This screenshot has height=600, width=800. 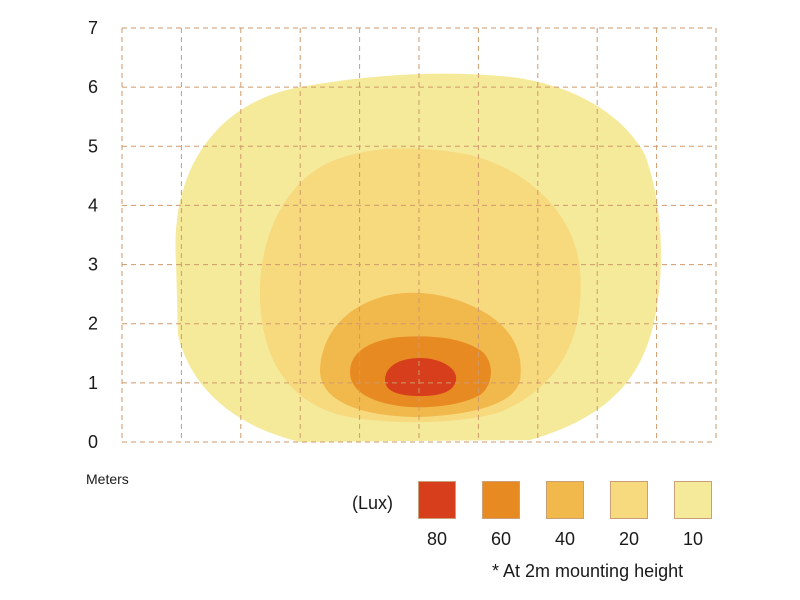 I want to click on legend-item-80: 80, so click(x=437, y=515).